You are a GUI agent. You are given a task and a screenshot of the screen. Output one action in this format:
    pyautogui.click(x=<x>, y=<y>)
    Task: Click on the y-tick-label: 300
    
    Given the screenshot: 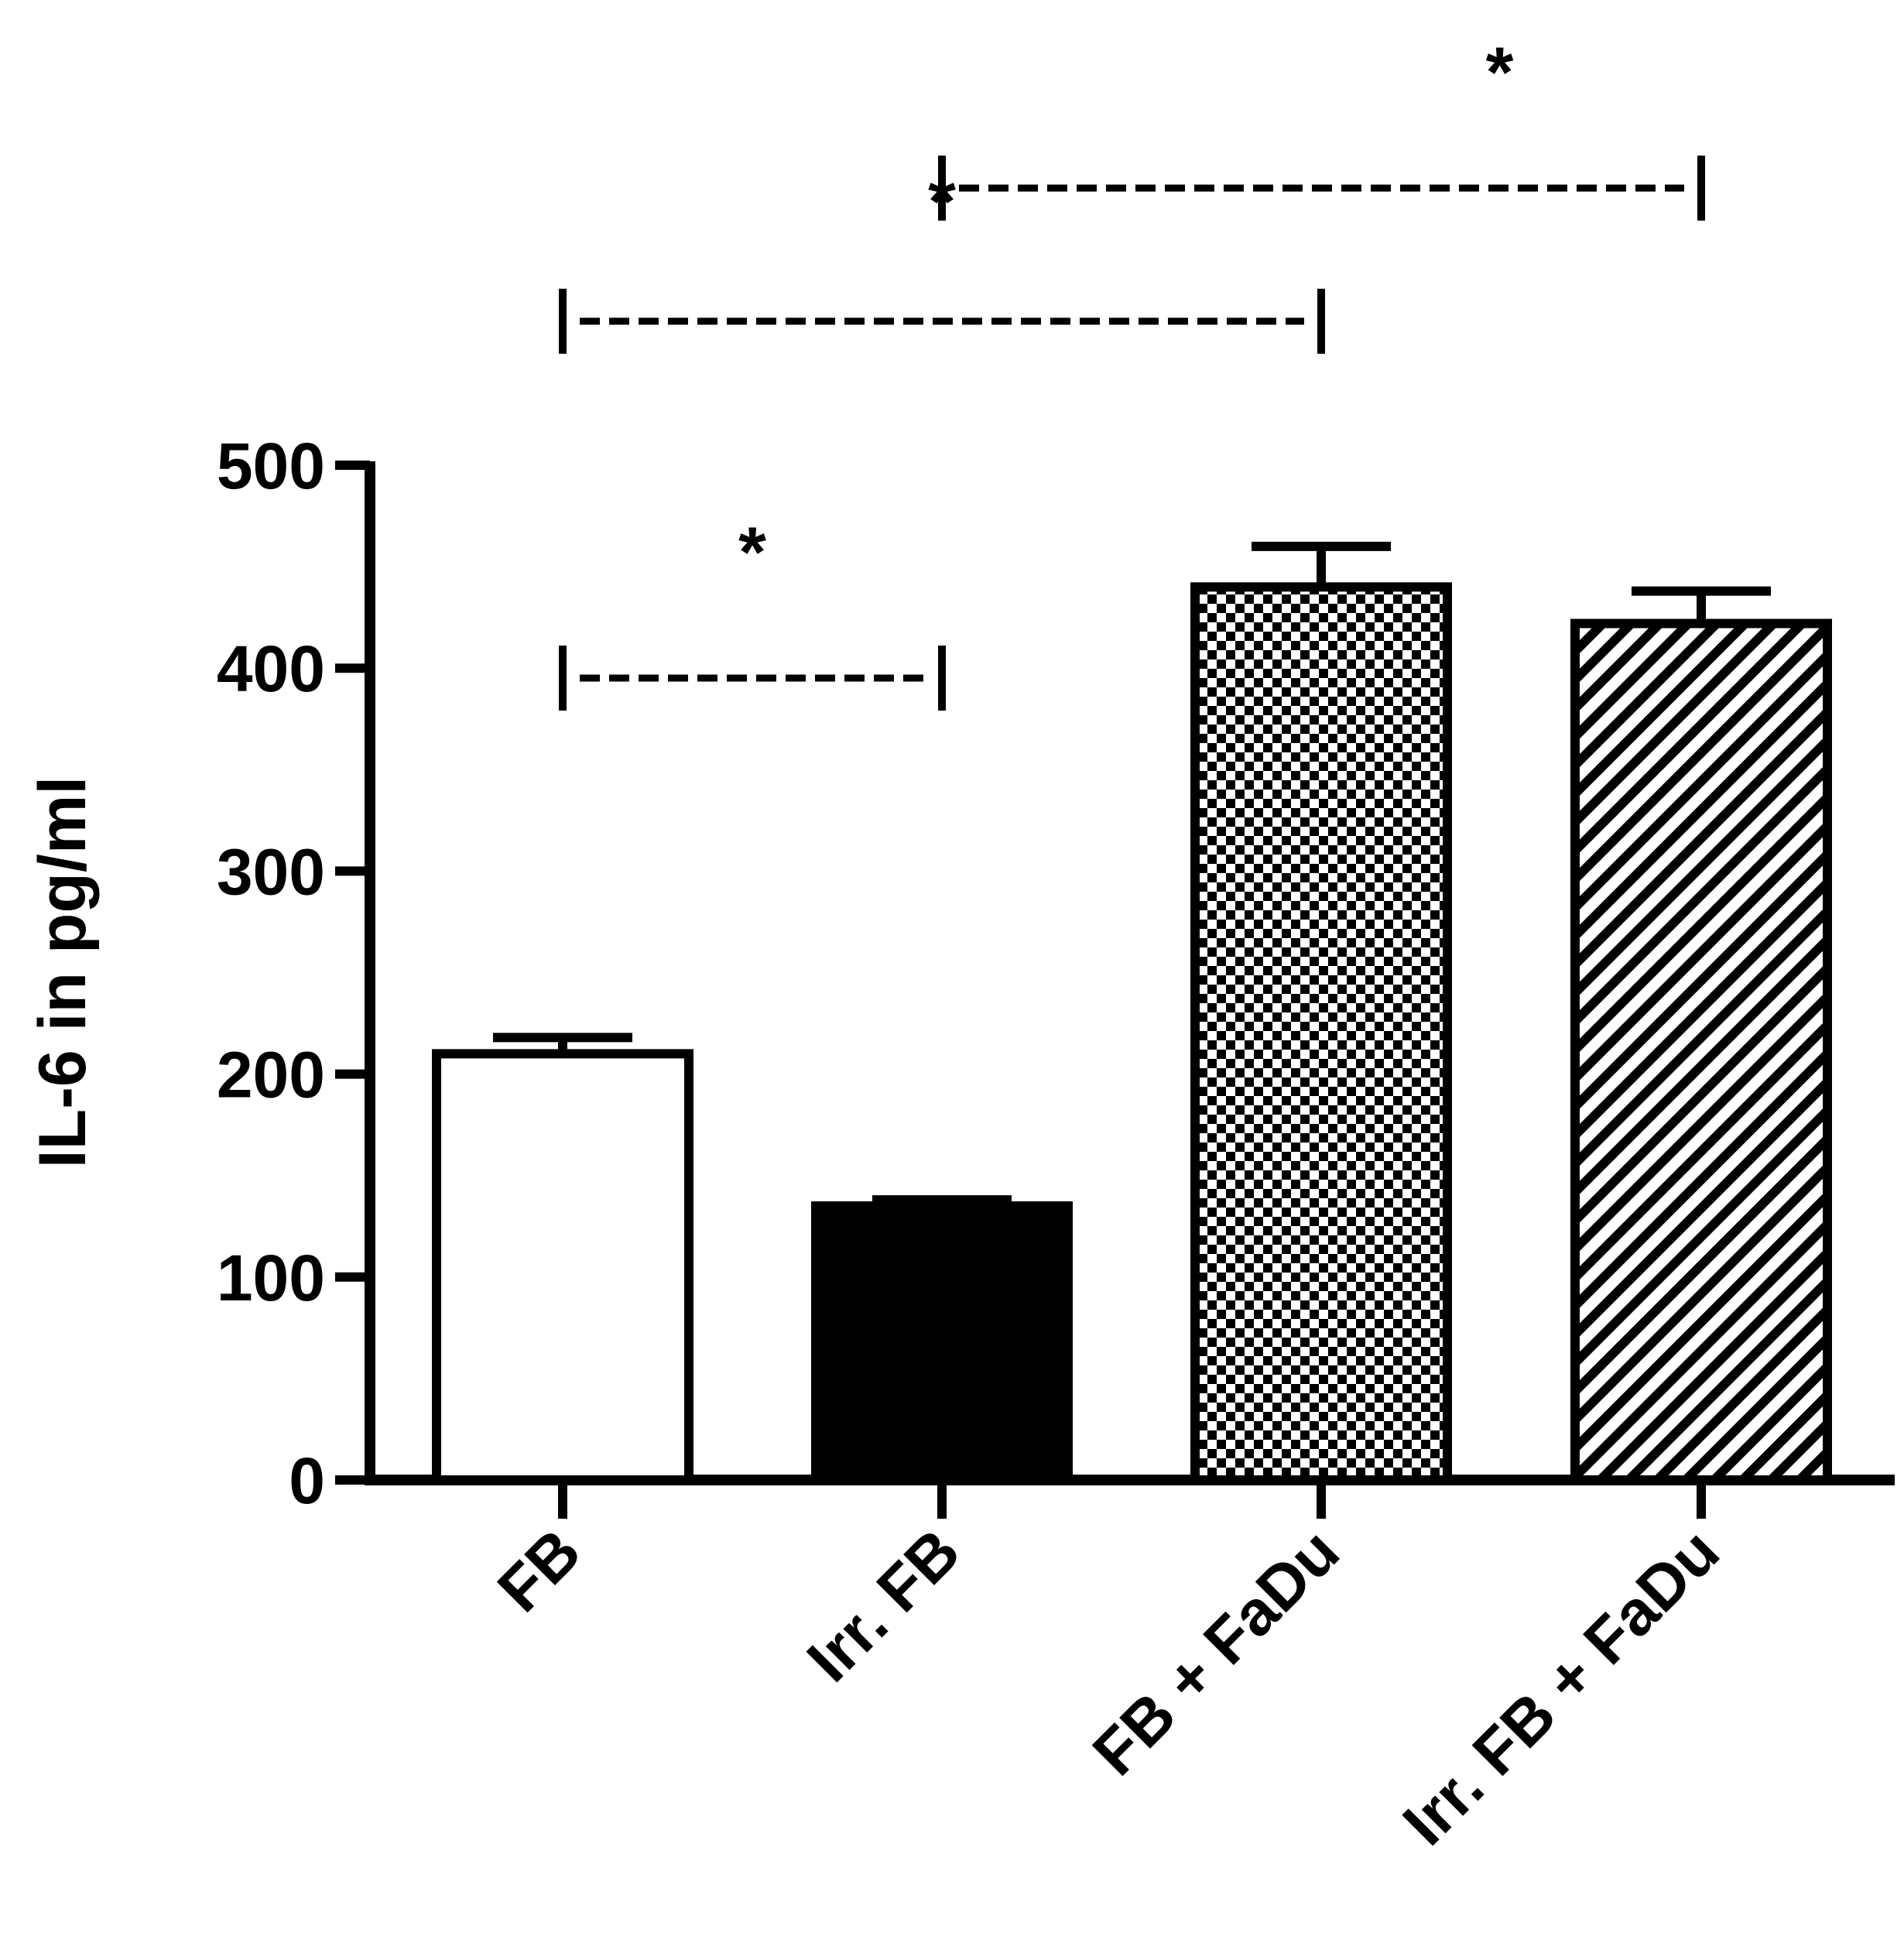 What is the action you would take?
    pyautogui.click(x=271, y=871)
    